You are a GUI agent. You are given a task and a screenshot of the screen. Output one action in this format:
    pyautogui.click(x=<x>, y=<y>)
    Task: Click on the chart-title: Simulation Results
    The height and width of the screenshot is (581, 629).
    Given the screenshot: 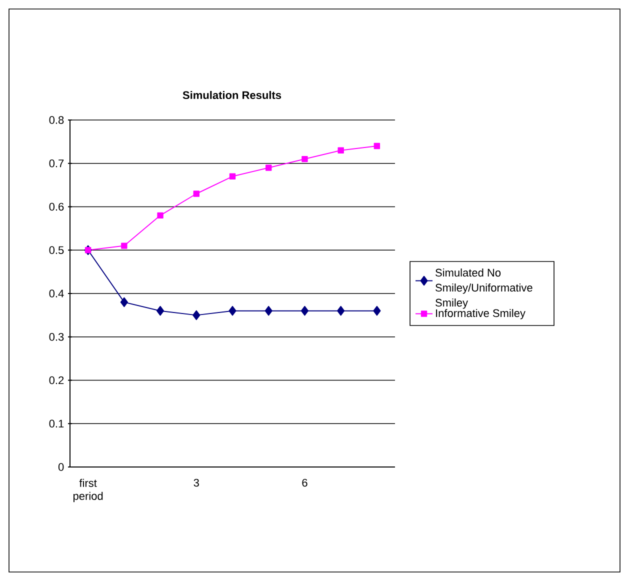 What is the action you would take?
    pyautogui.click(x=232, y=95)
    